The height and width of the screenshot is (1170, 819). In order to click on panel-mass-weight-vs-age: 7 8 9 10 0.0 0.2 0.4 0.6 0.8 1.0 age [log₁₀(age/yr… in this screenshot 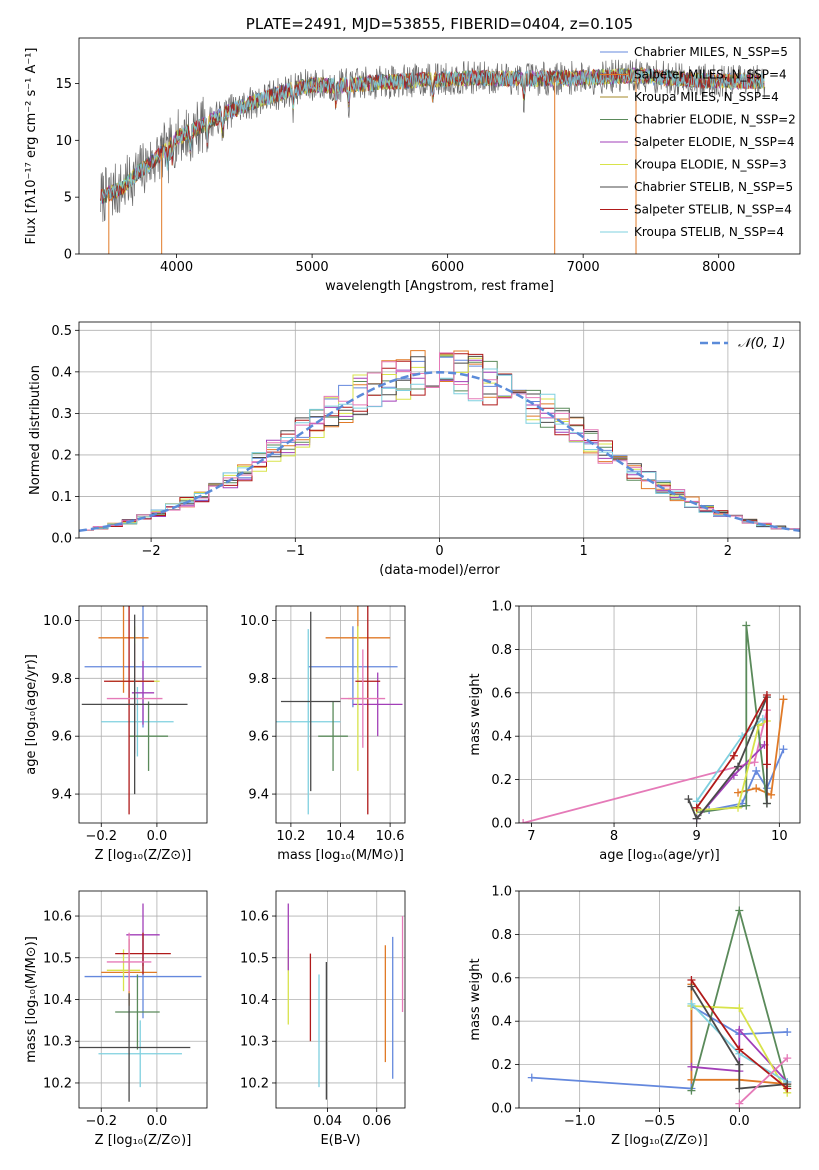, I will do `click(634, 731)`.